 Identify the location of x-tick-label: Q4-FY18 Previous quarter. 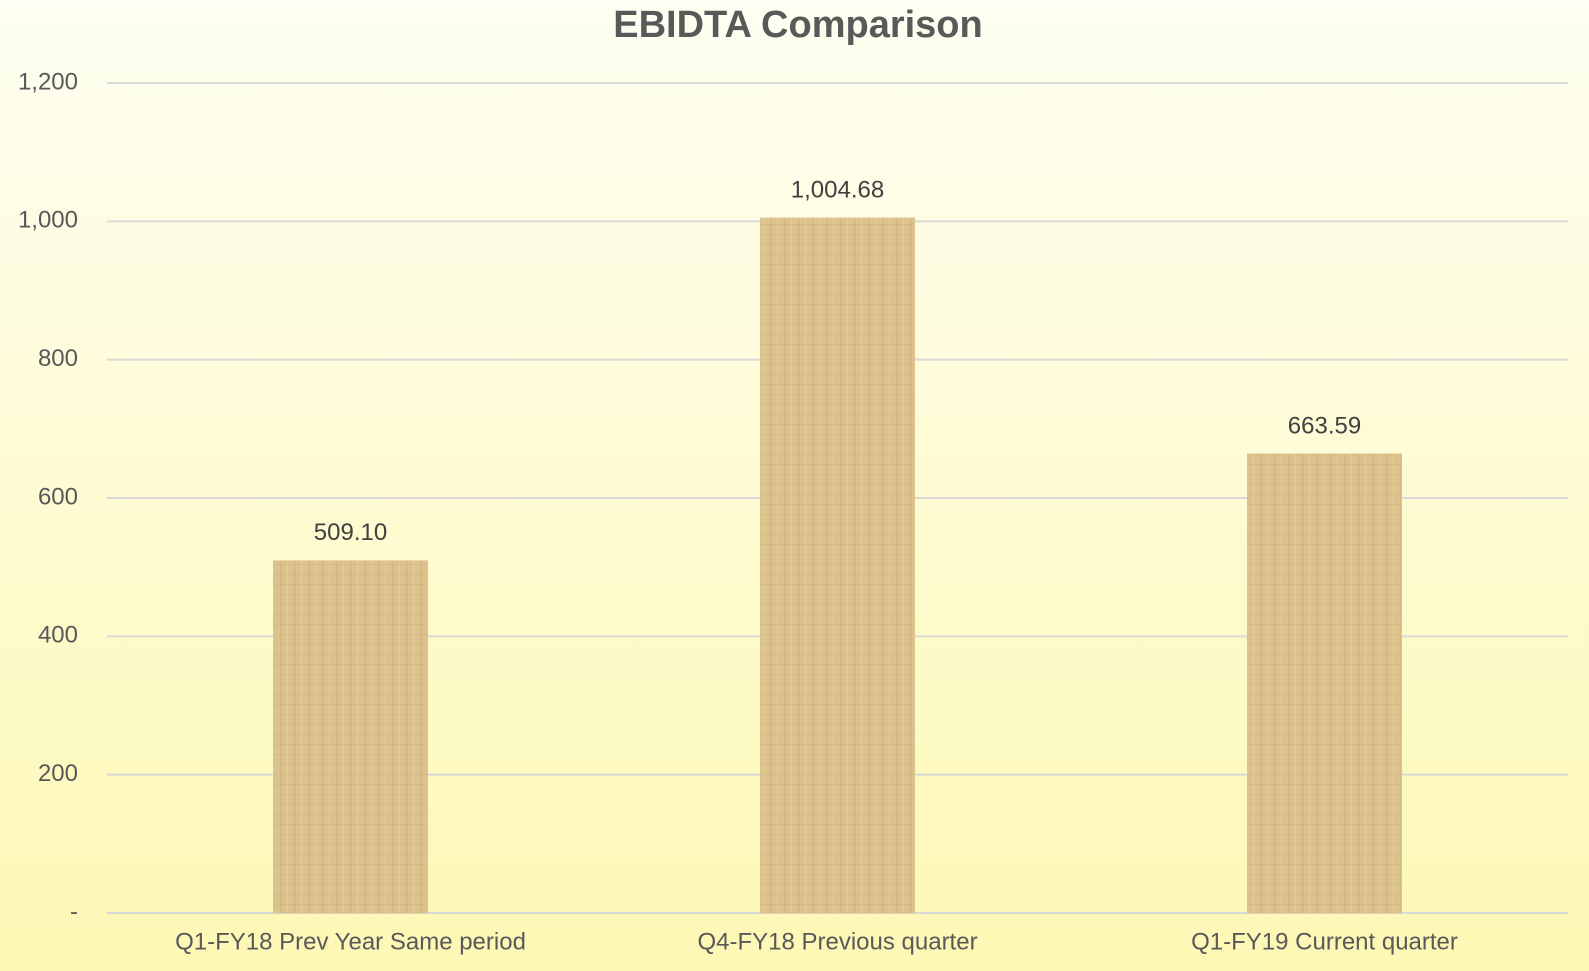
(837, 941).